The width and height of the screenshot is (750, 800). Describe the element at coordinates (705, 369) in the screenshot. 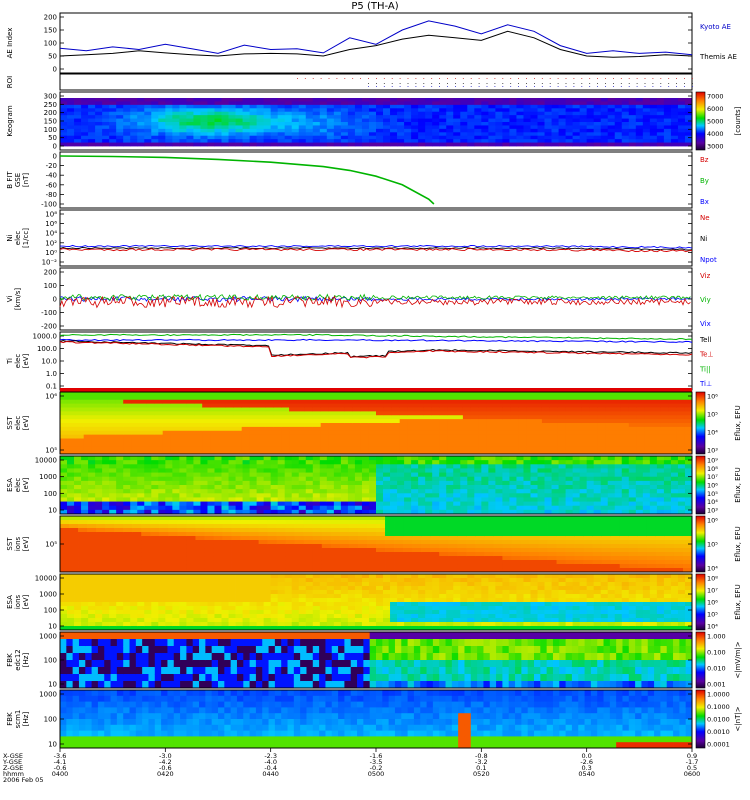

I see `temperature-legend-item: Ti||` at that location.